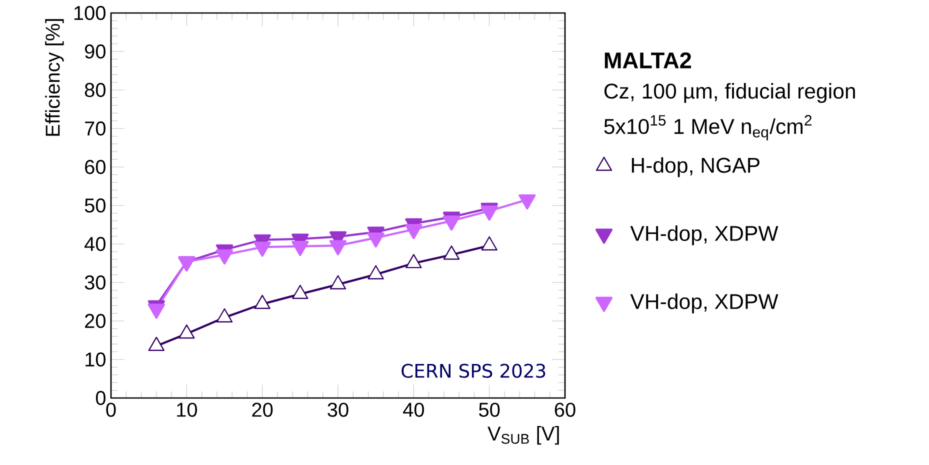 The height and width of the screenshot is (465, 929). What do you see at coordinates (95, 244) in the screenshot?
I see `y-tick-label: 40` at bounding box center [95, 244].